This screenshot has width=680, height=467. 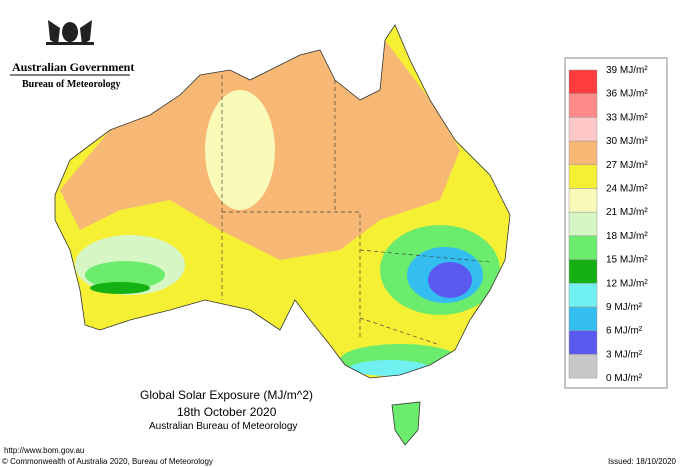 I want to click on legend-label: 33 MJ/m², so click(x=627, y=117).